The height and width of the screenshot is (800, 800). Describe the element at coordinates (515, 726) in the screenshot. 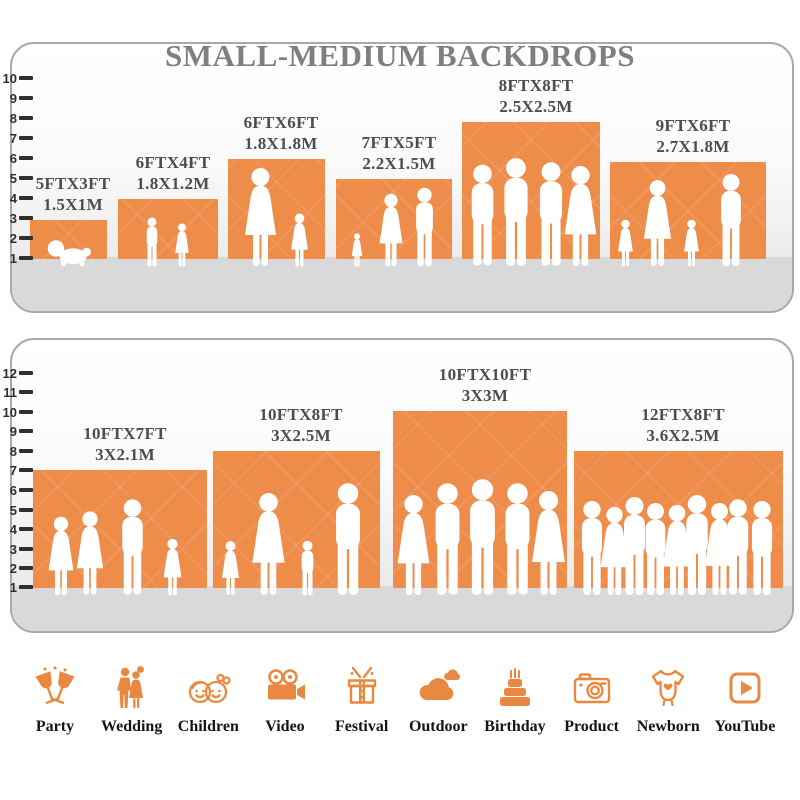

I see `category-label: Birthday` at that location.